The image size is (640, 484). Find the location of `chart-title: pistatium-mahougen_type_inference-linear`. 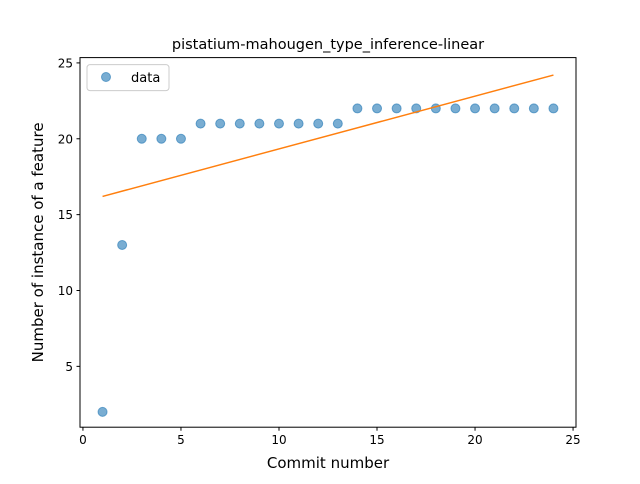

chart-title: pistatium-mahougen_type_inference-linear is located at coordinates (328, 45).